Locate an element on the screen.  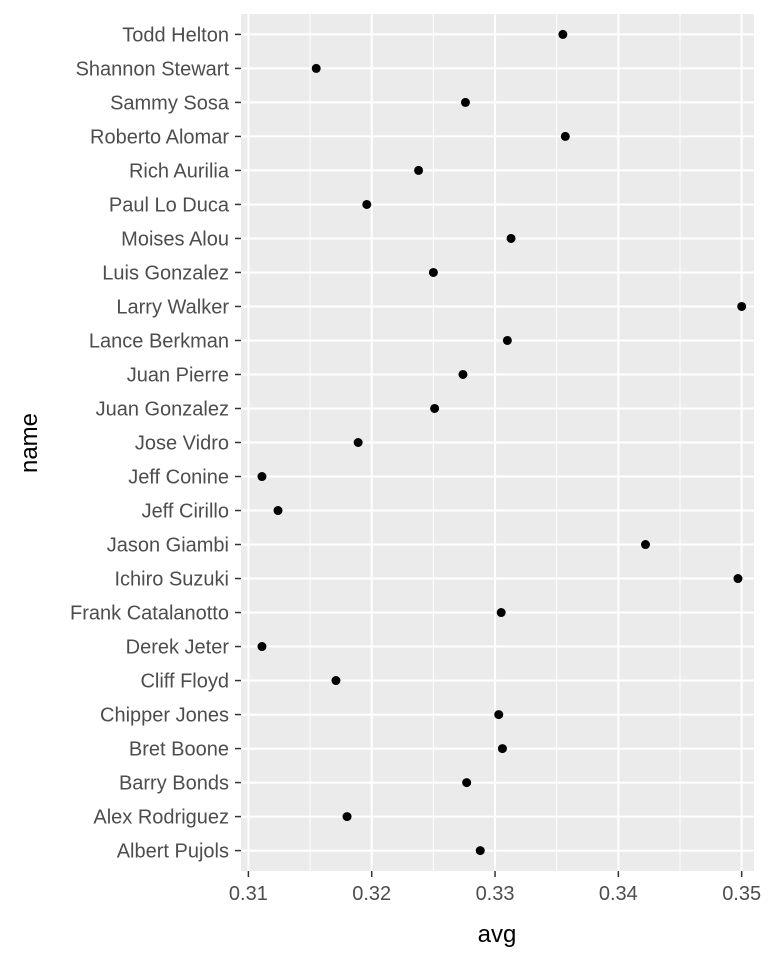
y-tick-label: Chipper Jones is located at coordinates (164, 716).